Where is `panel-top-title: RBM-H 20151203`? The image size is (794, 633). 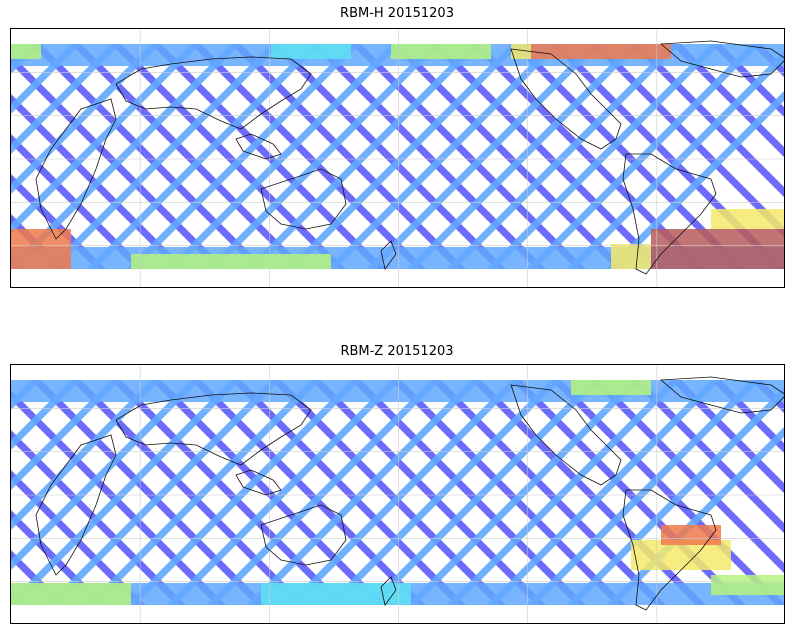
panel-top-title: RBM-H 20151203 is located at coordinates (397, 13).